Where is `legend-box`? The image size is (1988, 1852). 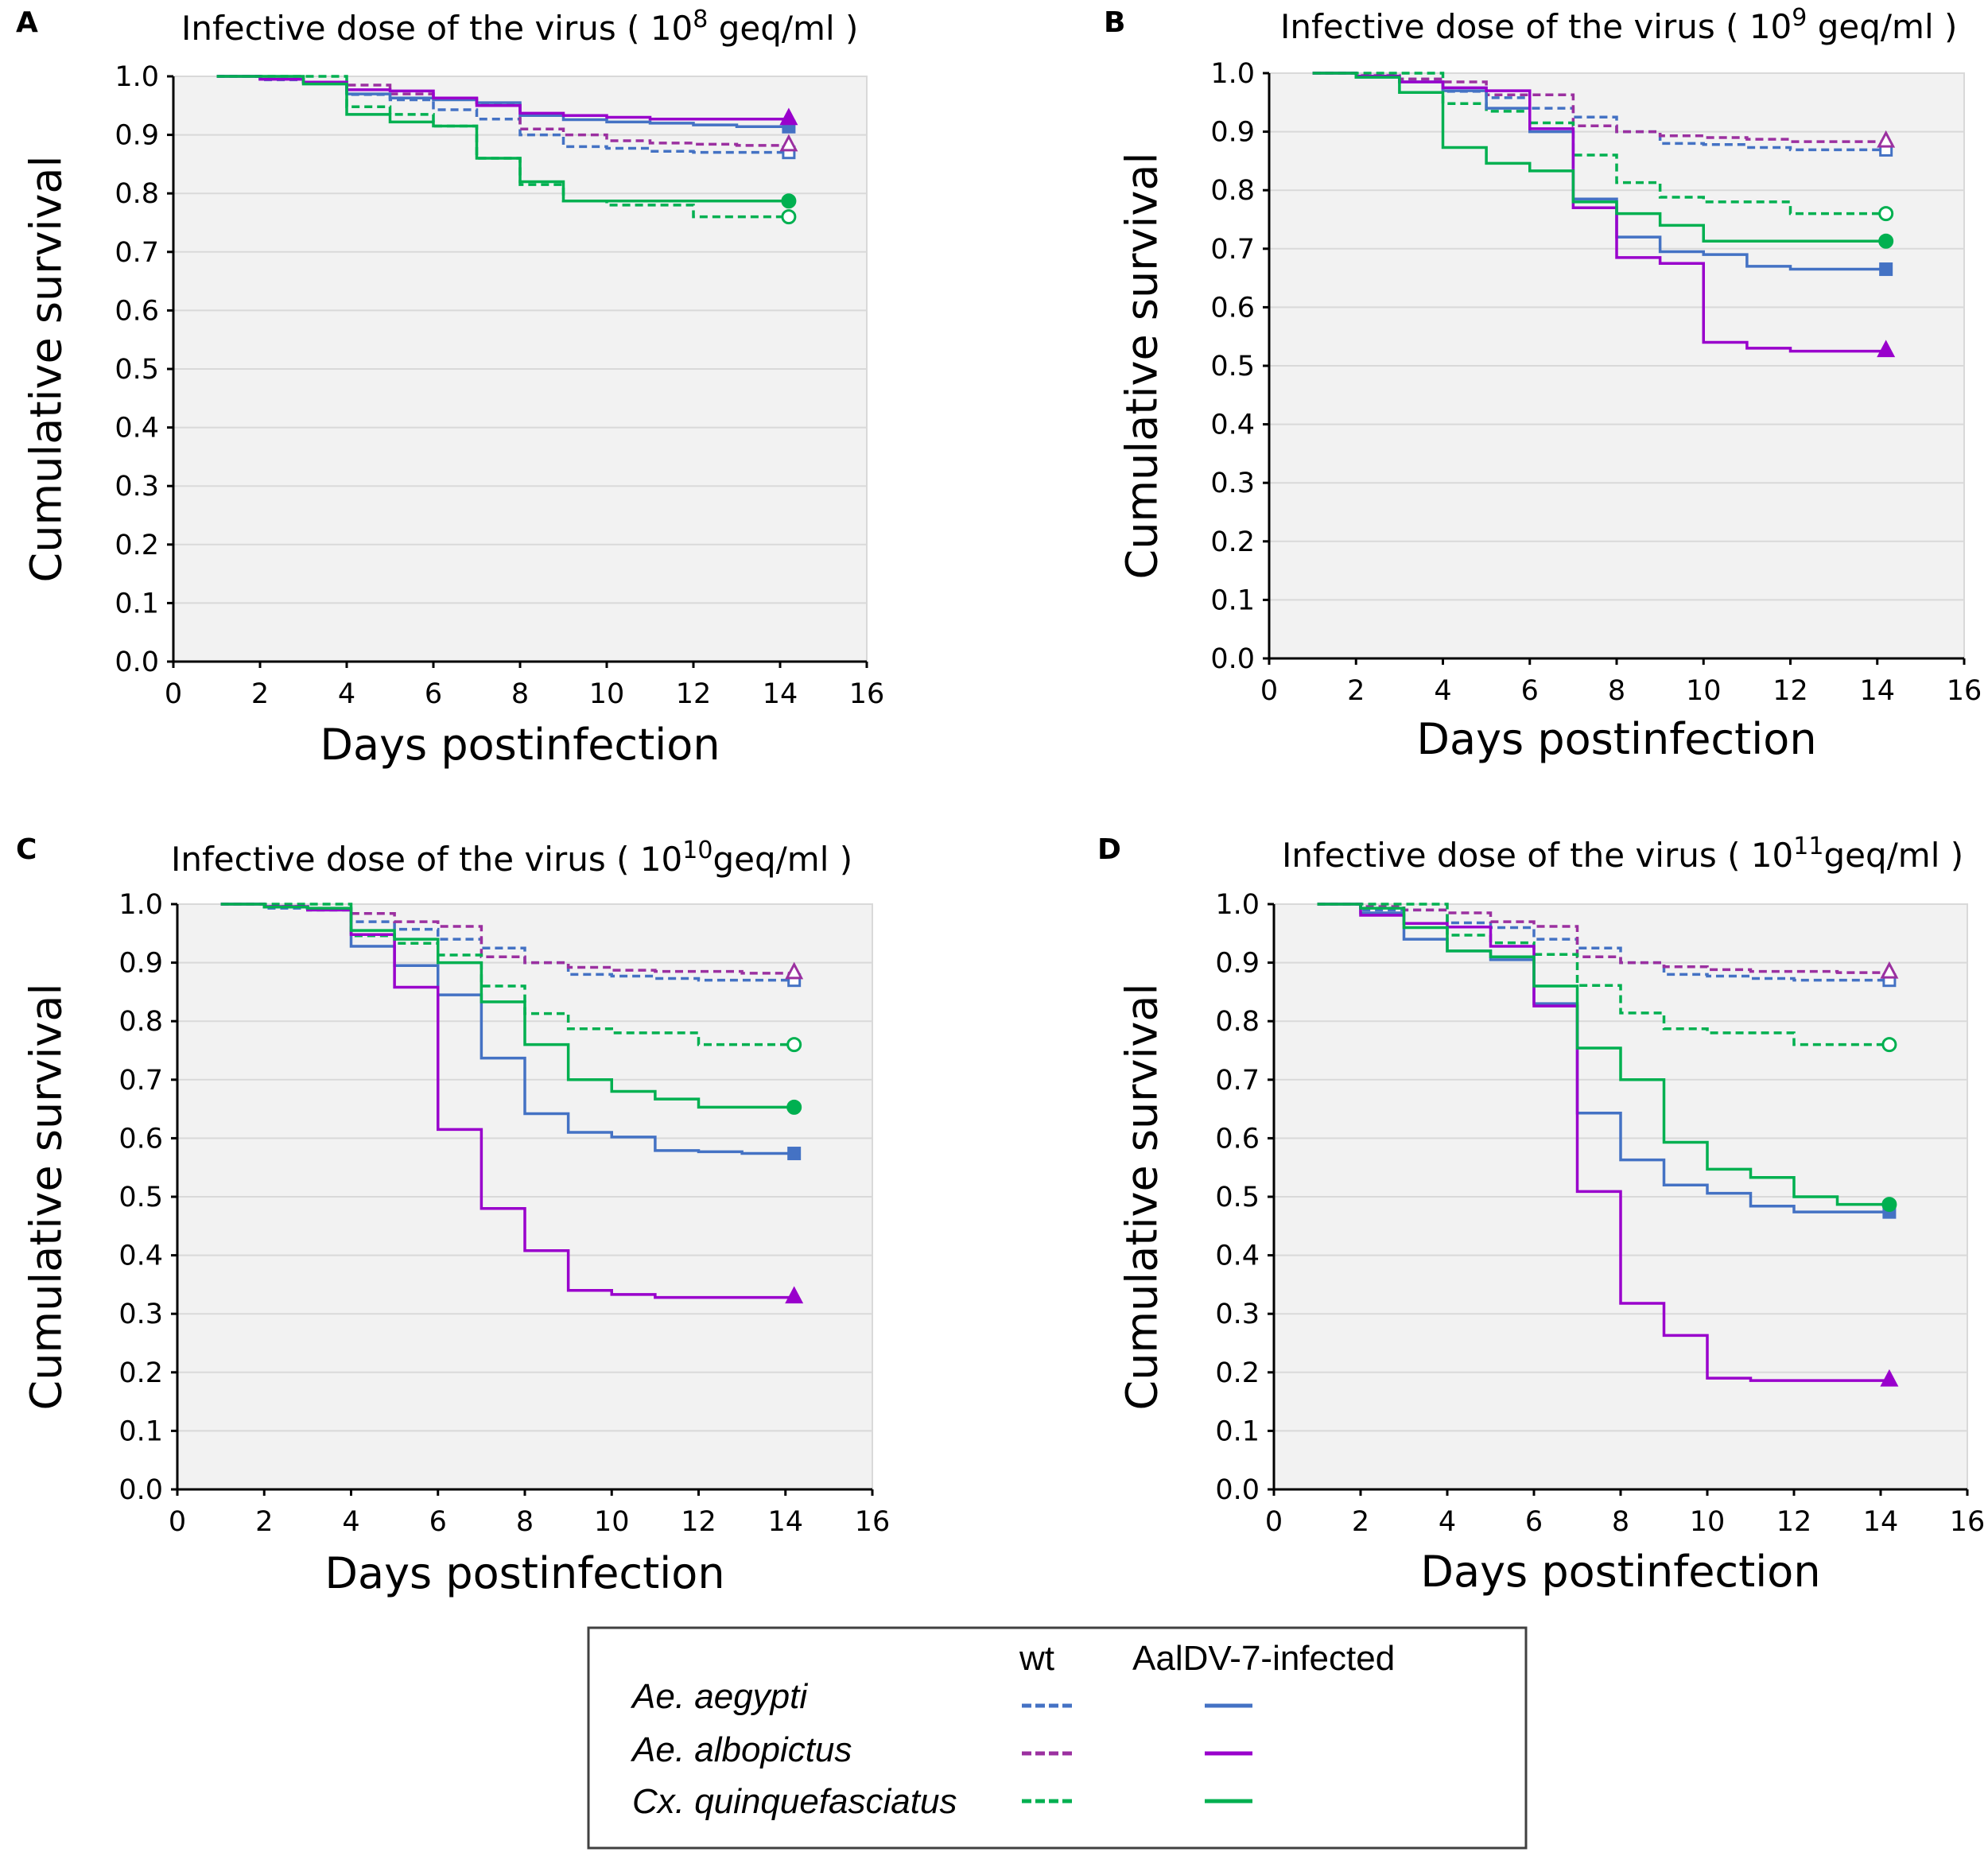 legend-box is located at coordinates (1057, 1738).